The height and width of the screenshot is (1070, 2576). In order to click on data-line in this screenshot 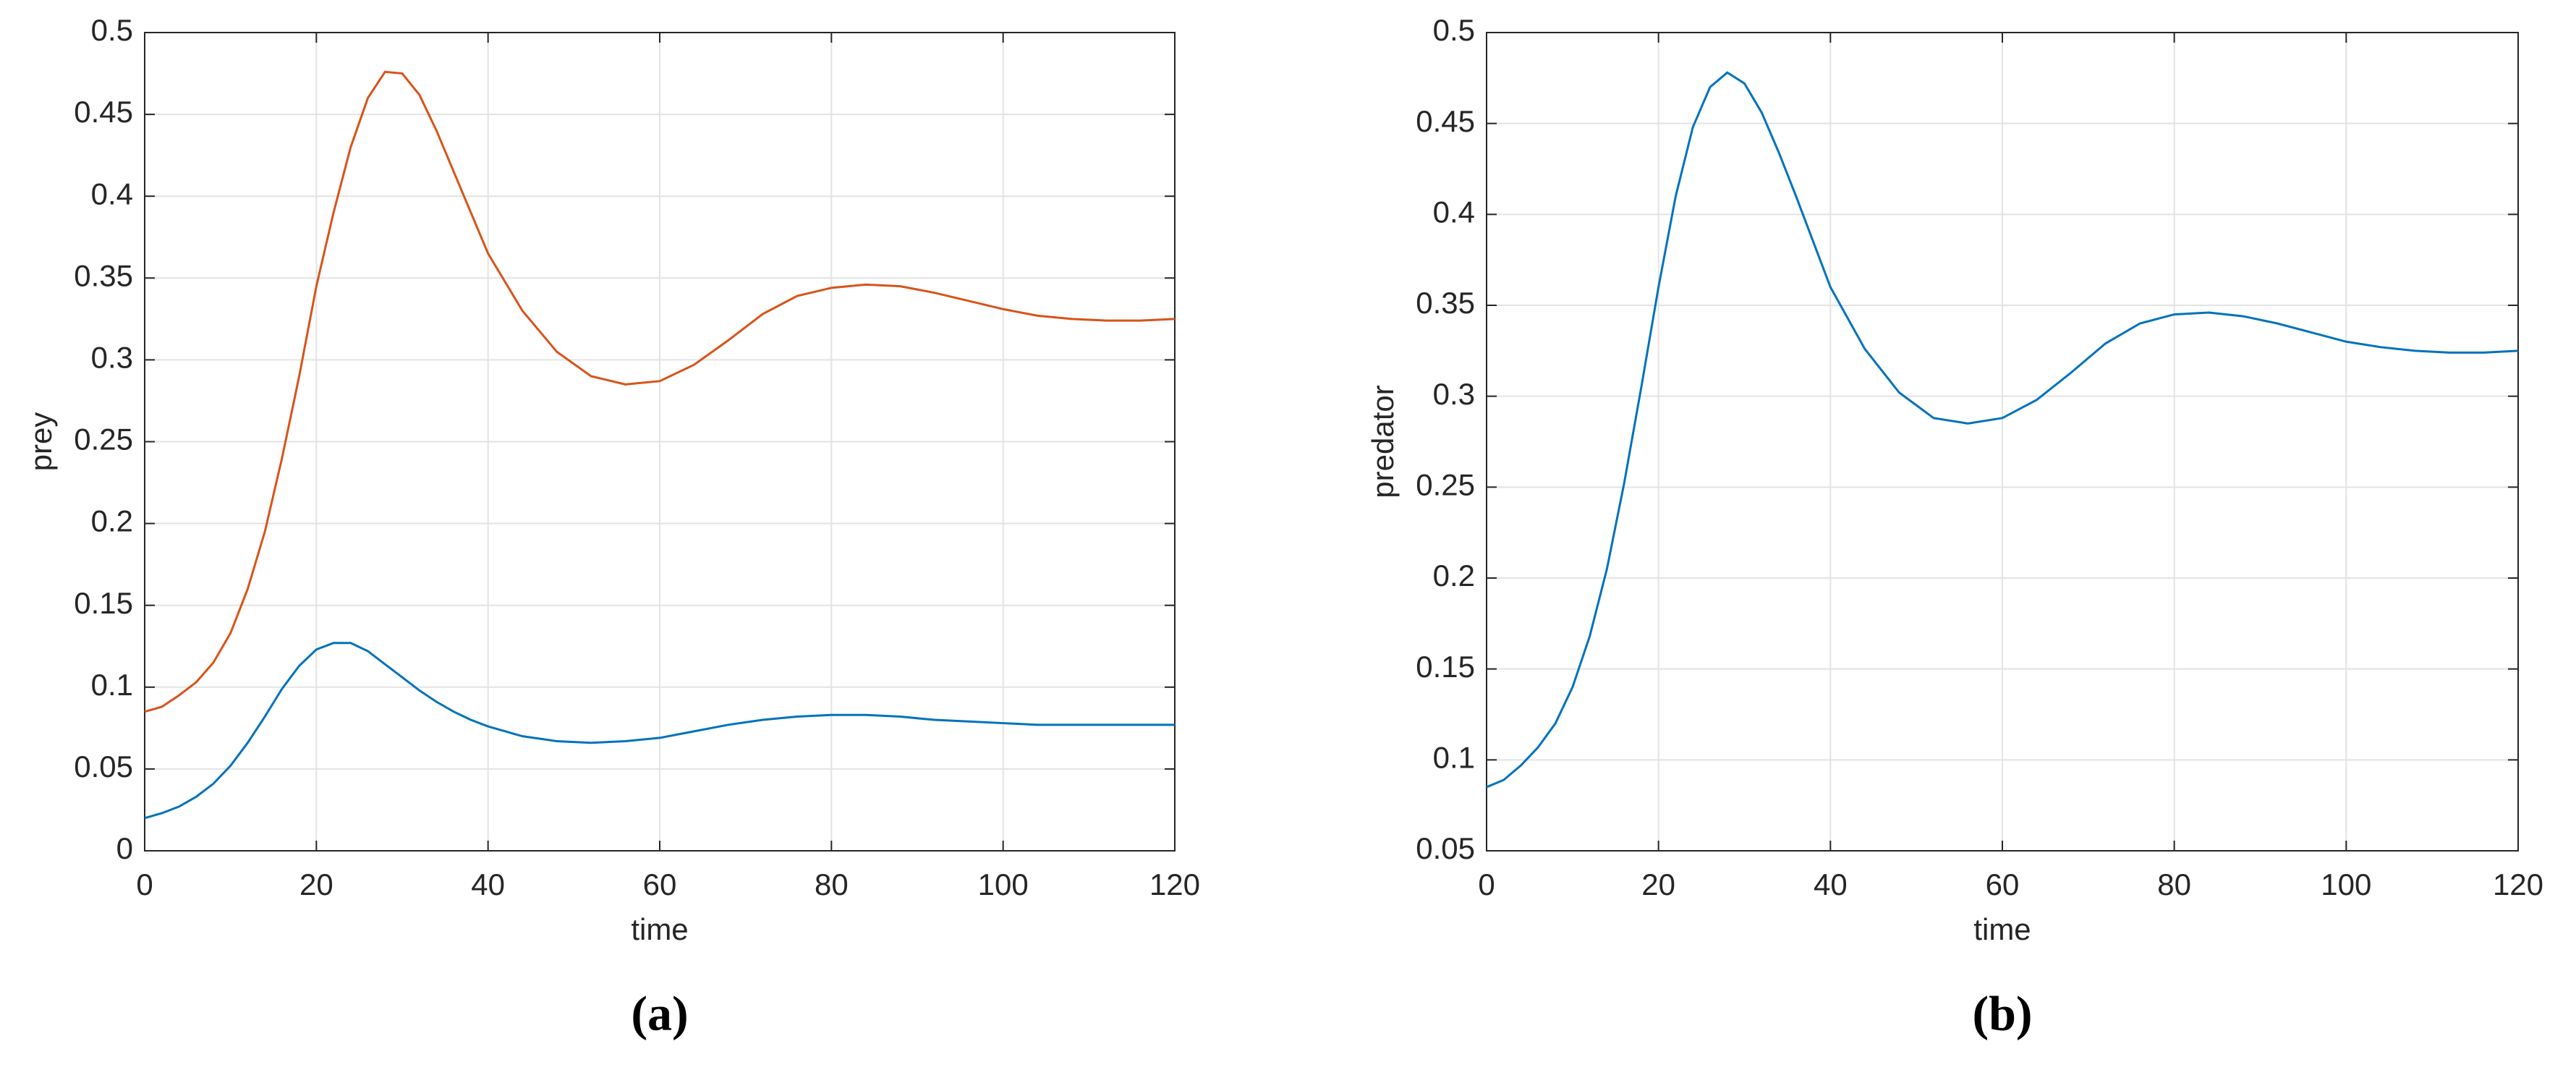, I will do `click(659, 731)`.